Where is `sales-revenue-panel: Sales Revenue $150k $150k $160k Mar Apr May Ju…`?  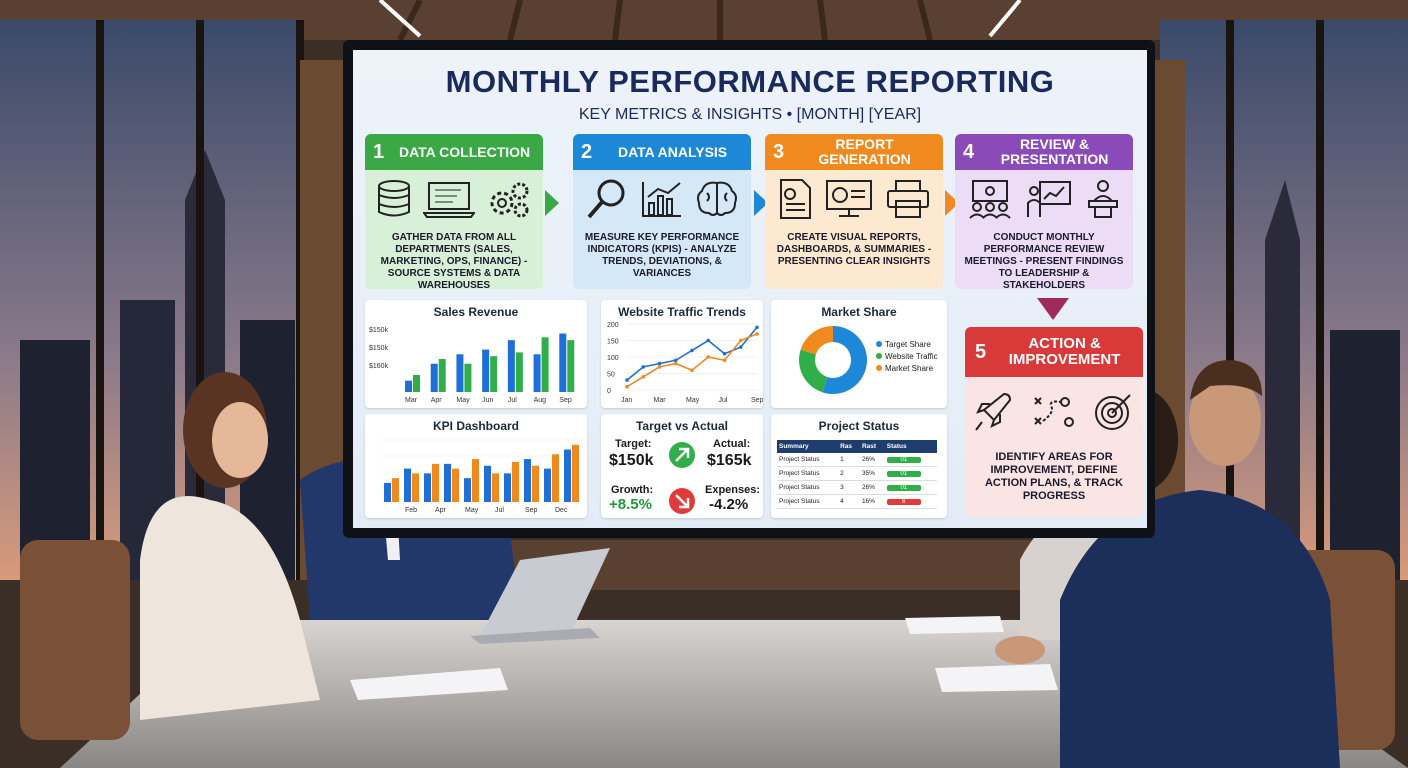
sales-revenue-panel: Sales Revenue $150k $150k $160k Mar Apr May Ju… is located at coordinates (476, 354).